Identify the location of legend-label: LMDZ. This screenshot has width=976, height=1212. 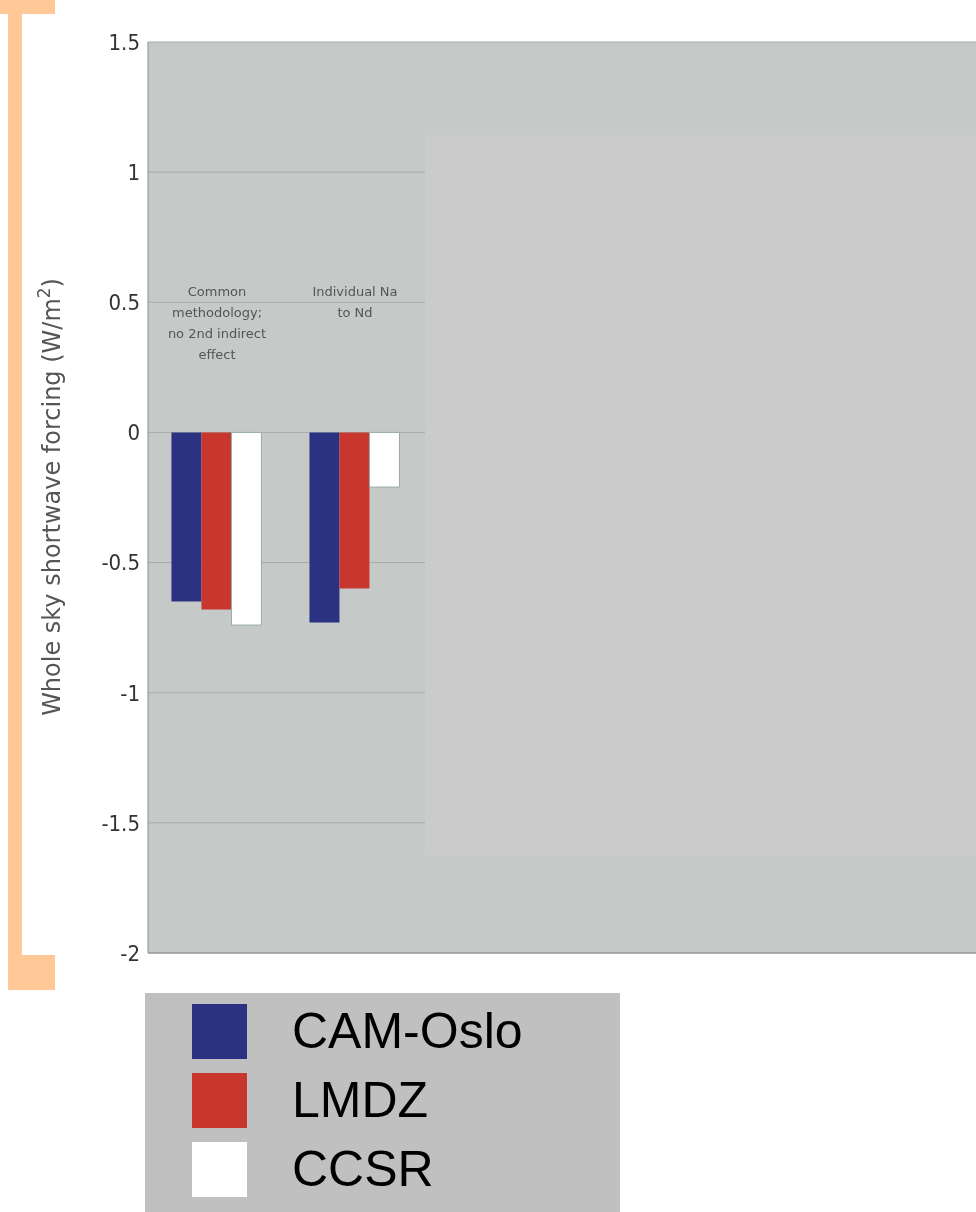
(360, 1100).